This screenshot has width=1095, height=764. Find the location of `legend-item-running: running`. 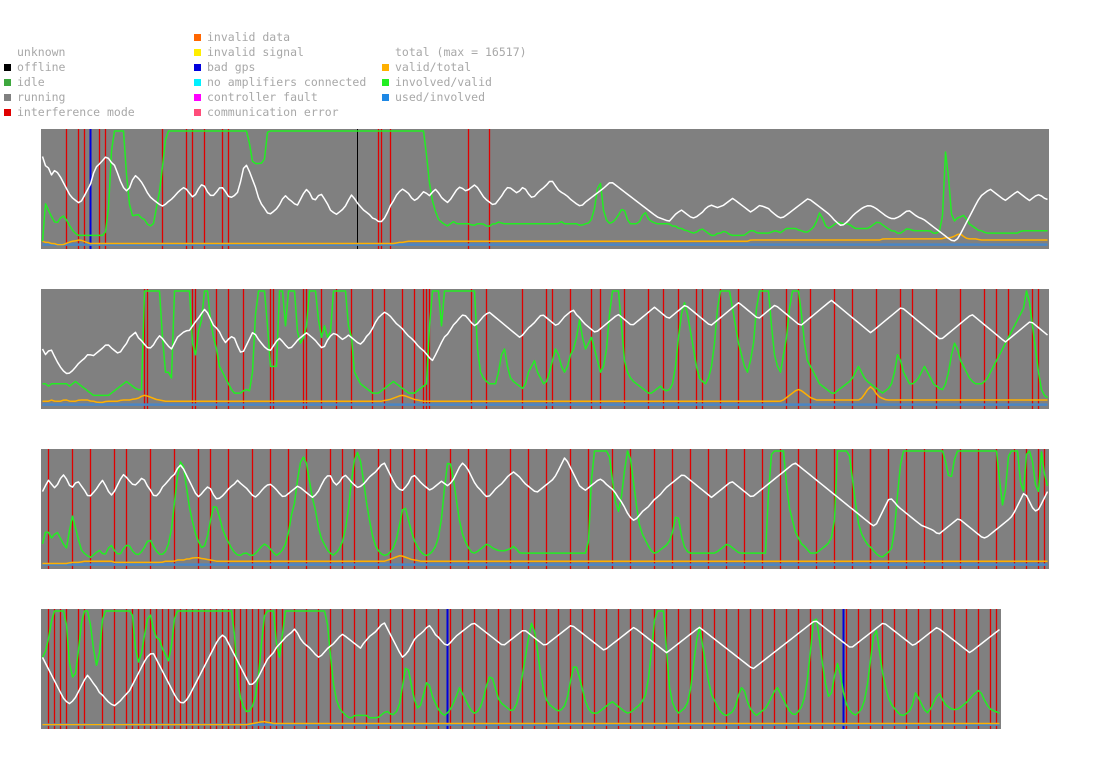

legend-item-running: running is located at coordinates (69, 97).